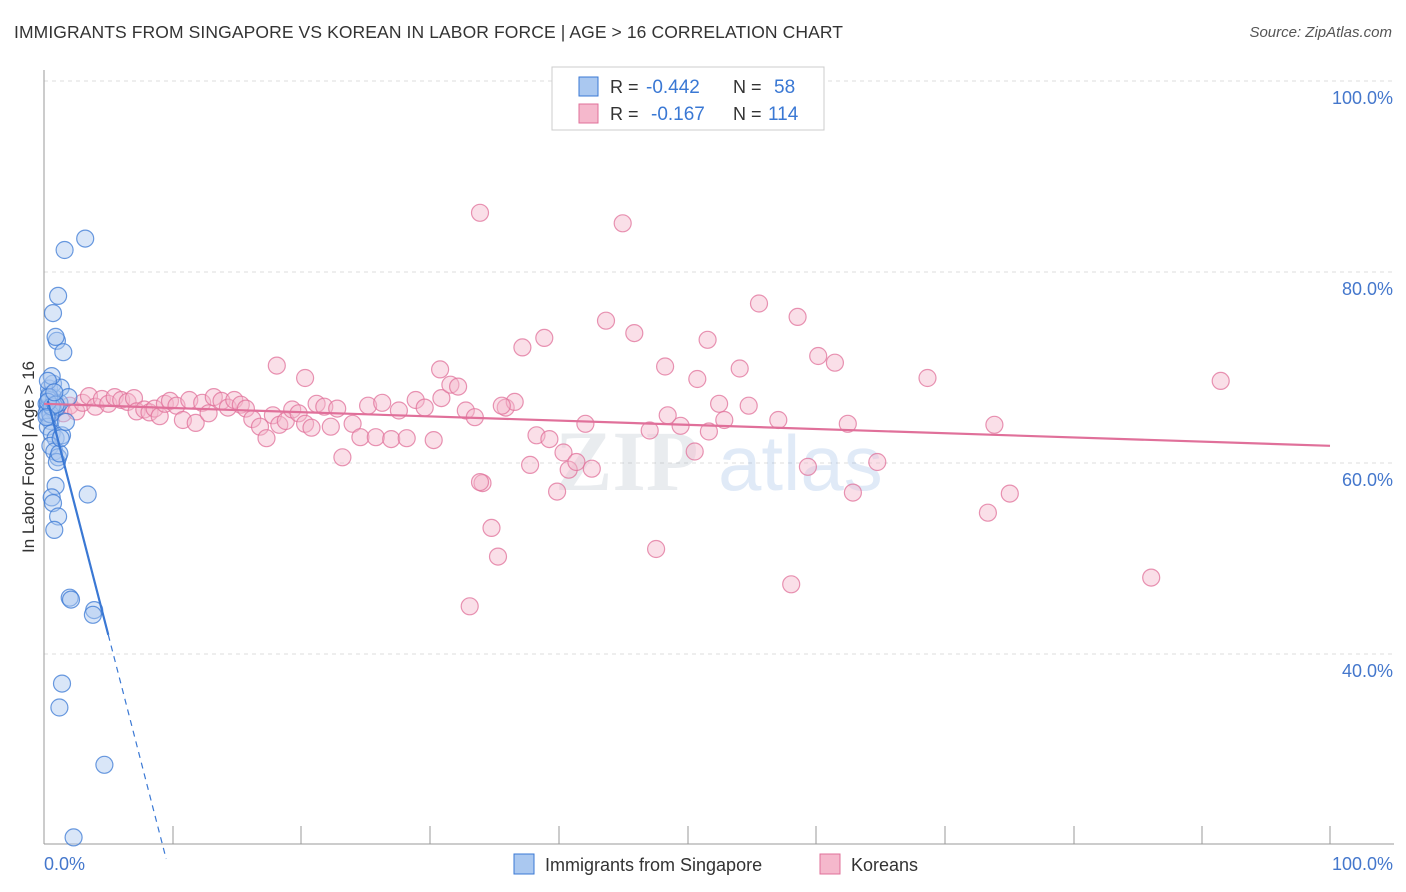 The height and width of the screenshot is (892, 1406). I want to click on stats-legend-n-label-2: N =, so click(747, 114).